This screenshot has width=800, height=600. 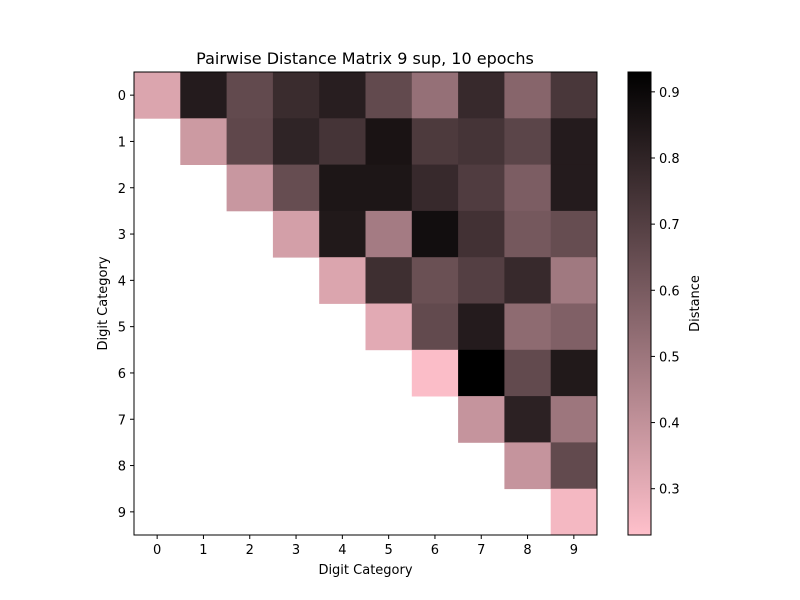 What do you see at coordinates (122, 142) in the screenshot?
I see `y-tick-label: 1` at bounding box center [122, 142].